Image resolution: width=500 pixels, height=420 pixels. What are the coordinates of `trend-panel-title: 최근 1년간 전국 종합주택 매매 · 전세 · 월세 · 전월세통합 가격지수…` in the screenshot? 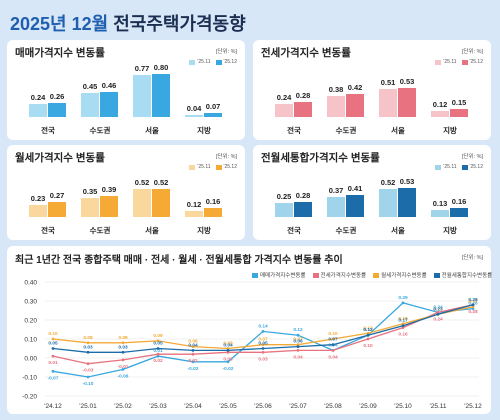 It's located at (179, 260).